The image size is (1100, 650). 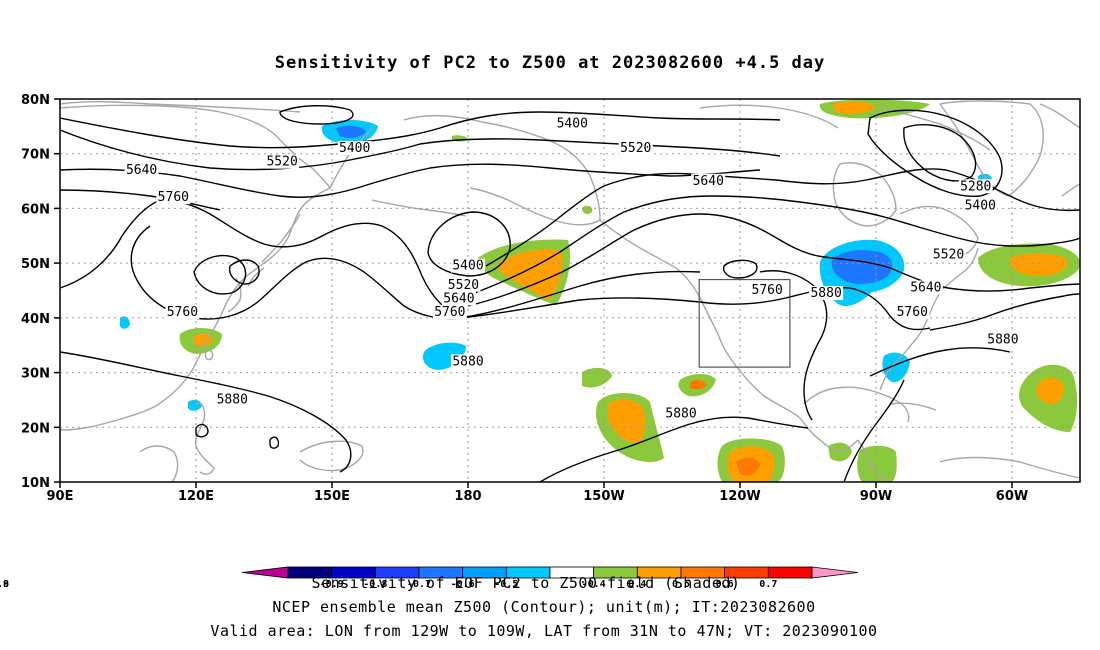 What do you see at coordinates (209, 355) in the screenshot?
I see `coast-taiwan` at bounding box center [209, 355].